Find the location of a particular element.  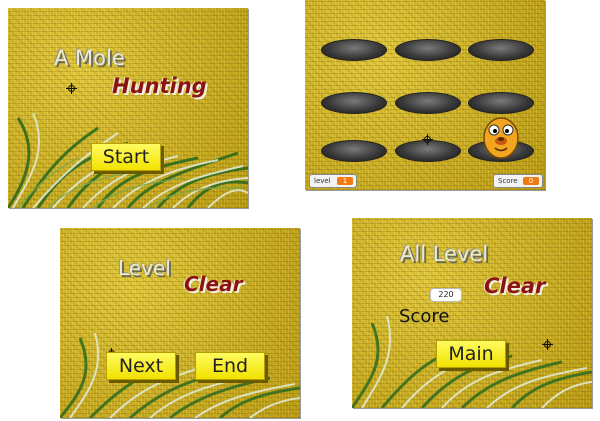

end-button: End is located at coordinates (230, 366).